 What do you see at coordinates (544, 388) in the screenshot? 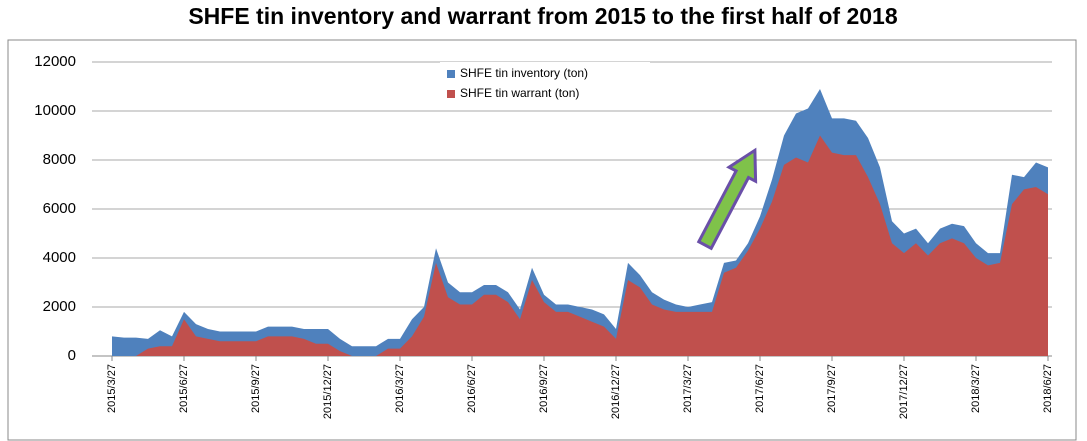
I see `x-tick-label: 2016/9/27` at bounding box center [544, 388].